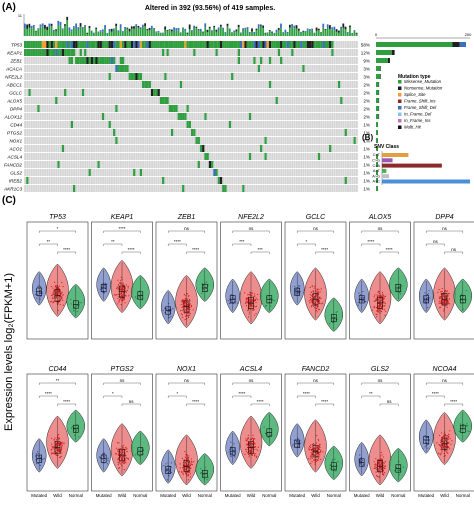 This screenshot has width=474, height=505. I want to click on panel-label-b: (B), so click(367, 137).